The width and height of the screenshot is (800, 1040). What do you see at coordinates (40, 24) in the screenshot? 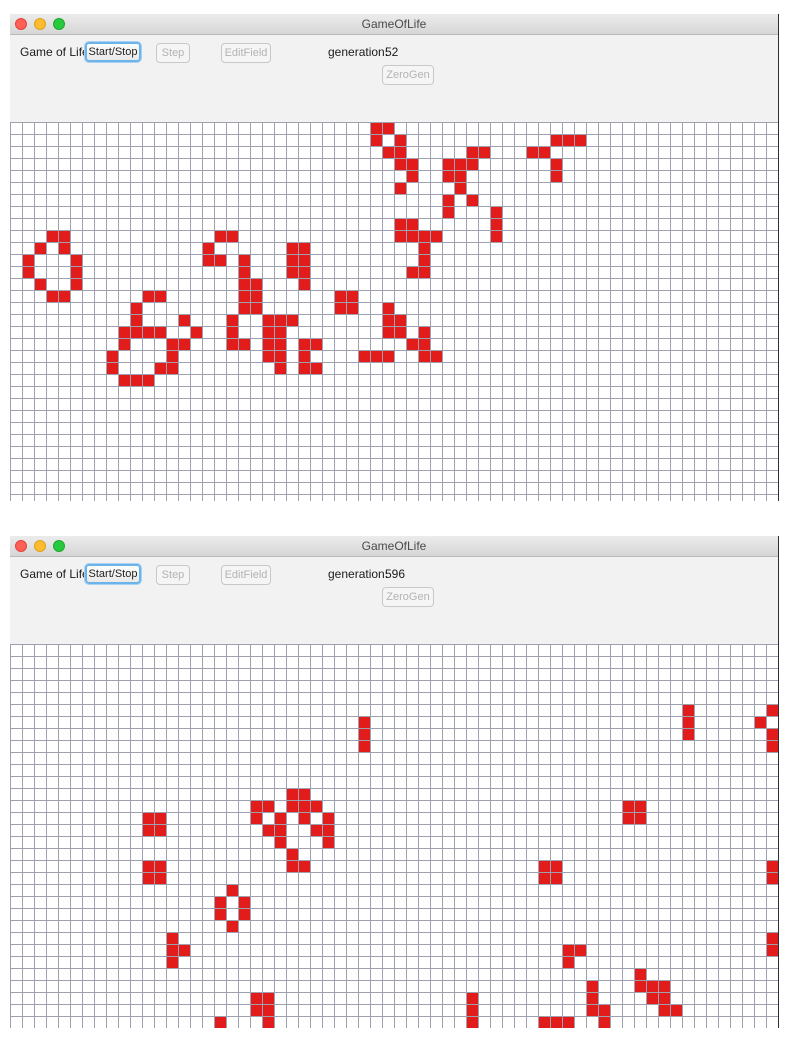
I see `minimize-window-icon` at bounding box center [40, 24].